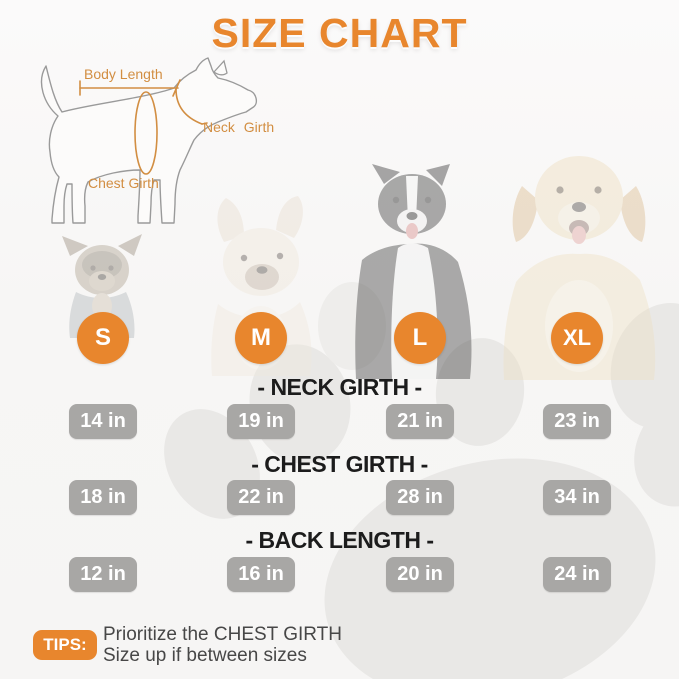 This screenshot has width=679, height=679. What do you see at coordinates (339, 33) in the screenshot?
I see `page-title: SIZE CHART` at bounding box center [339, 33].